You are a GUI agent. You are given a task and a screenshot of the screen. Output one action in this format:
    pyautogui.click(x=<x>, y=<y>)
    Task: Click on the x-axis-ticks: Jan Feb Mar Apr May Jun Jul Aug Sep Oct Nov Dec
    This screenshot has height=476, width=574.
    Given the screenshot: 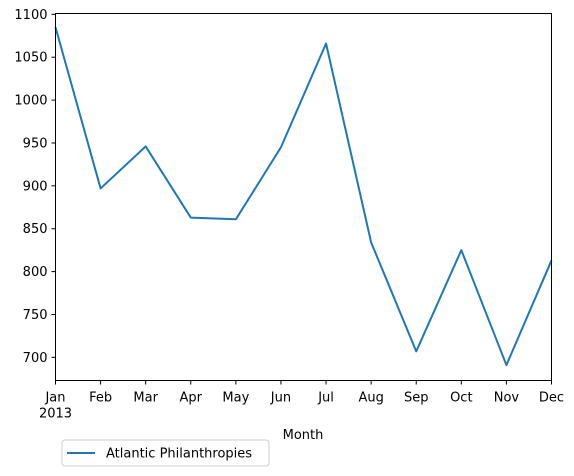 What is the action you would take?
    pyautogui.click(x=304, y=393)
    